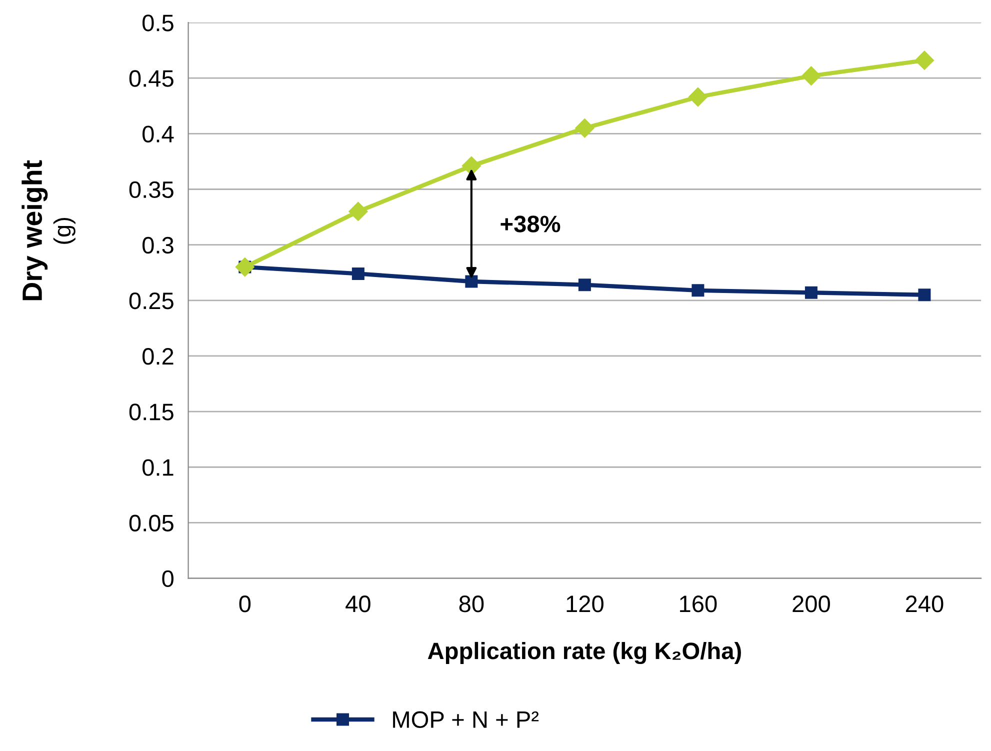 This screenshot has height=751, width=991. Describe the element at coordinates (530, 224) in the screenshot. I see `annotation: +38%` at that location.